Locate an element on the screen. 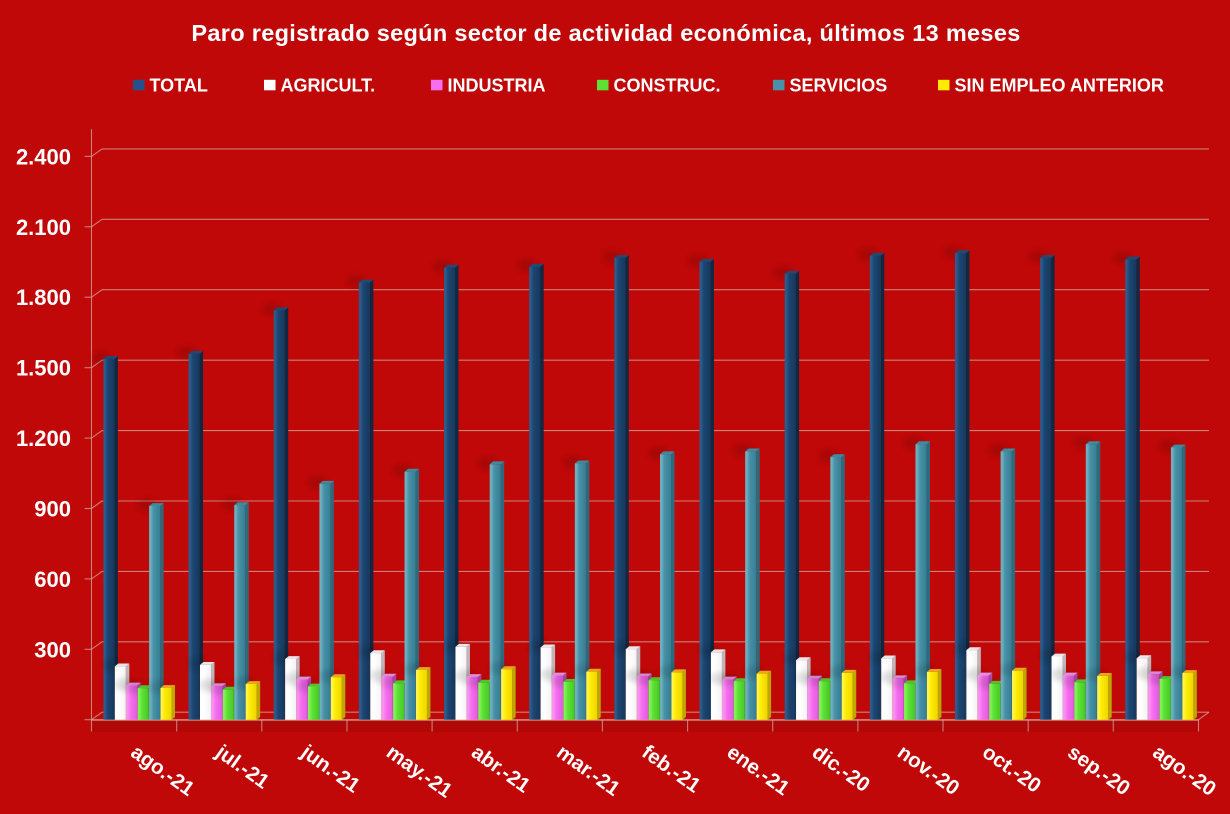 The height and width of the screenshot is (814, 1230). svg-text: SERVICIOS is located at coordinates (839, 86).